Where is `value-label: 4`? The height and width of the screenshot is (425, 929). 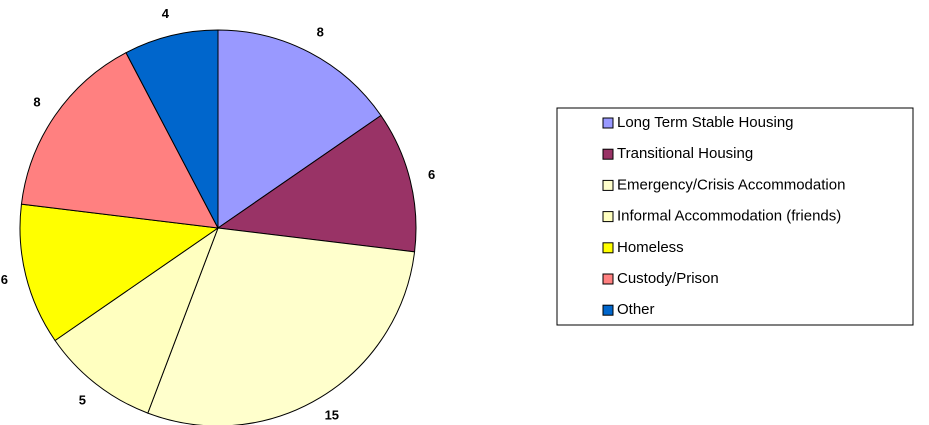
value-label: 4 is located at coordinates (166, 13).